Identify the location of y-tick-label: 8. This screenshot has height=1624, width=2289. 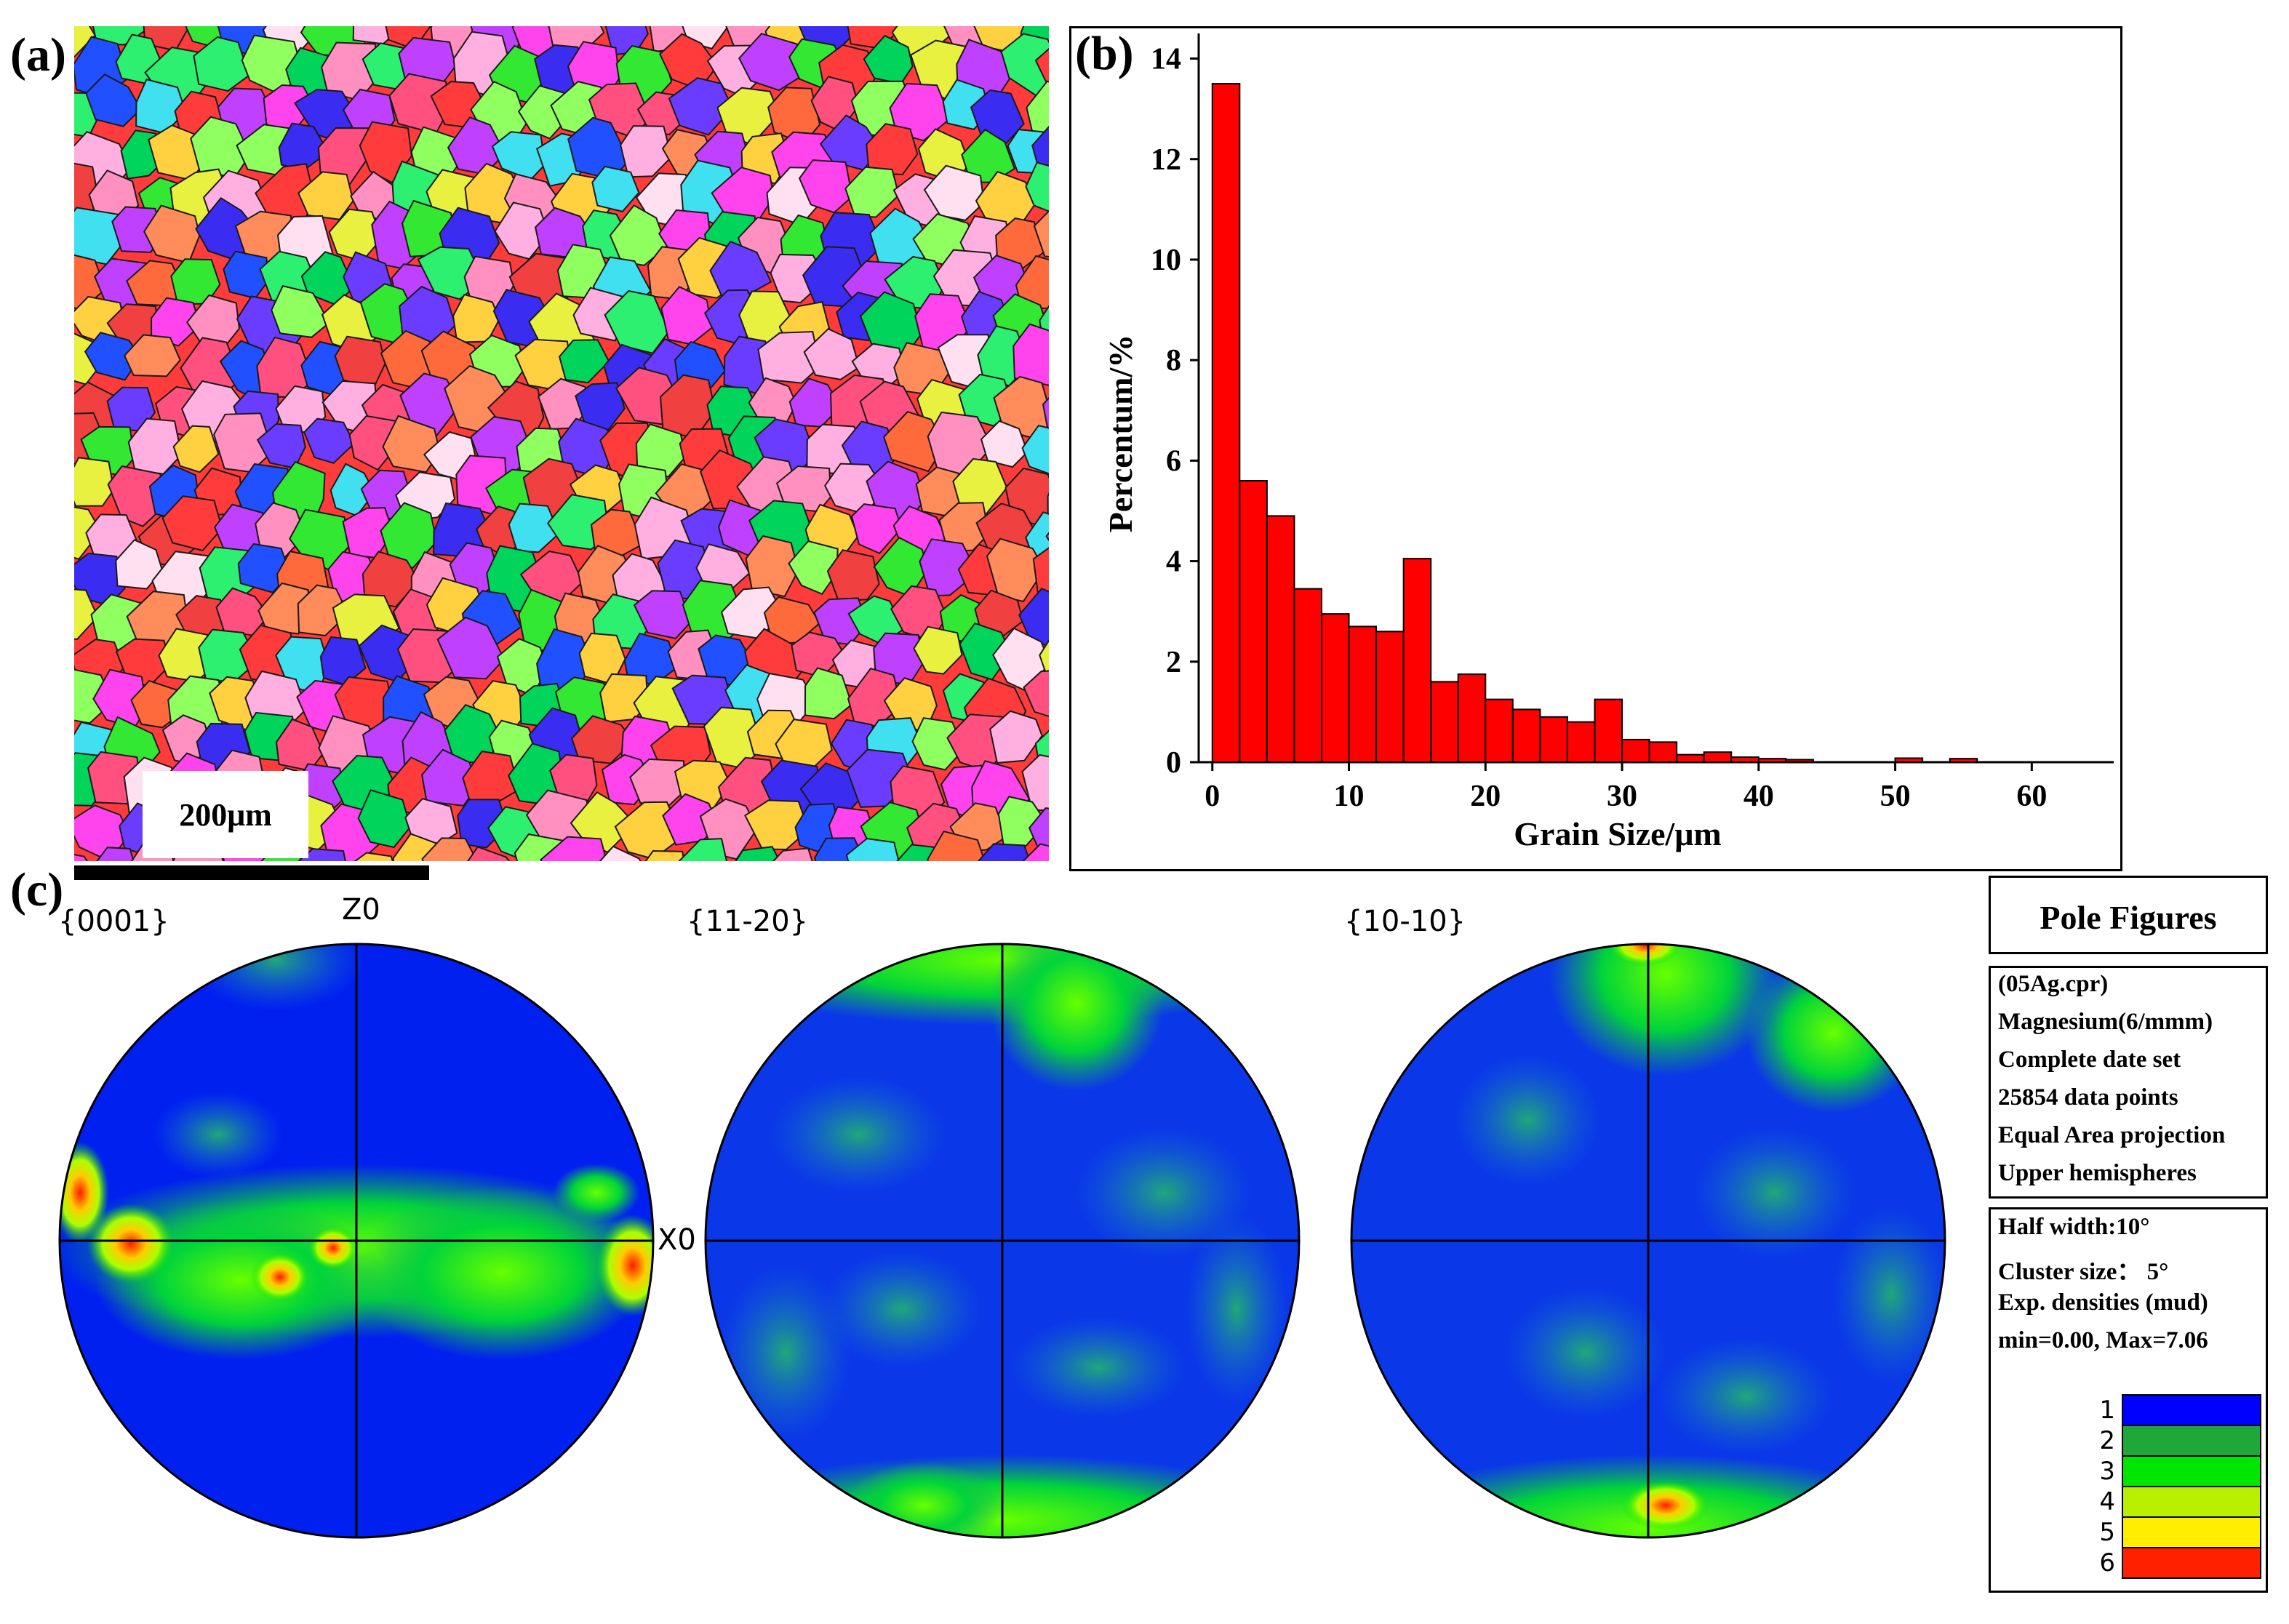
(1173, 360).